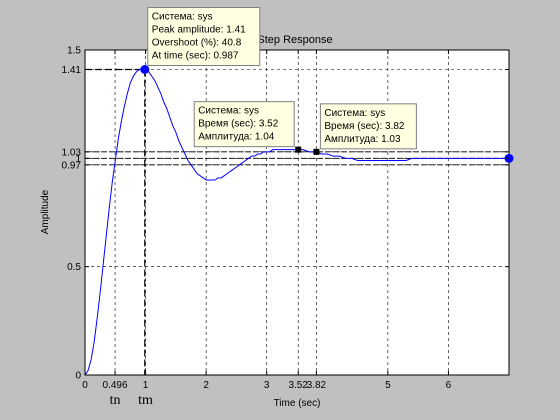  Describe the element at coordinates (45, 211) in the screenshot. I see `y-axis-label: Amplitude` at that location.